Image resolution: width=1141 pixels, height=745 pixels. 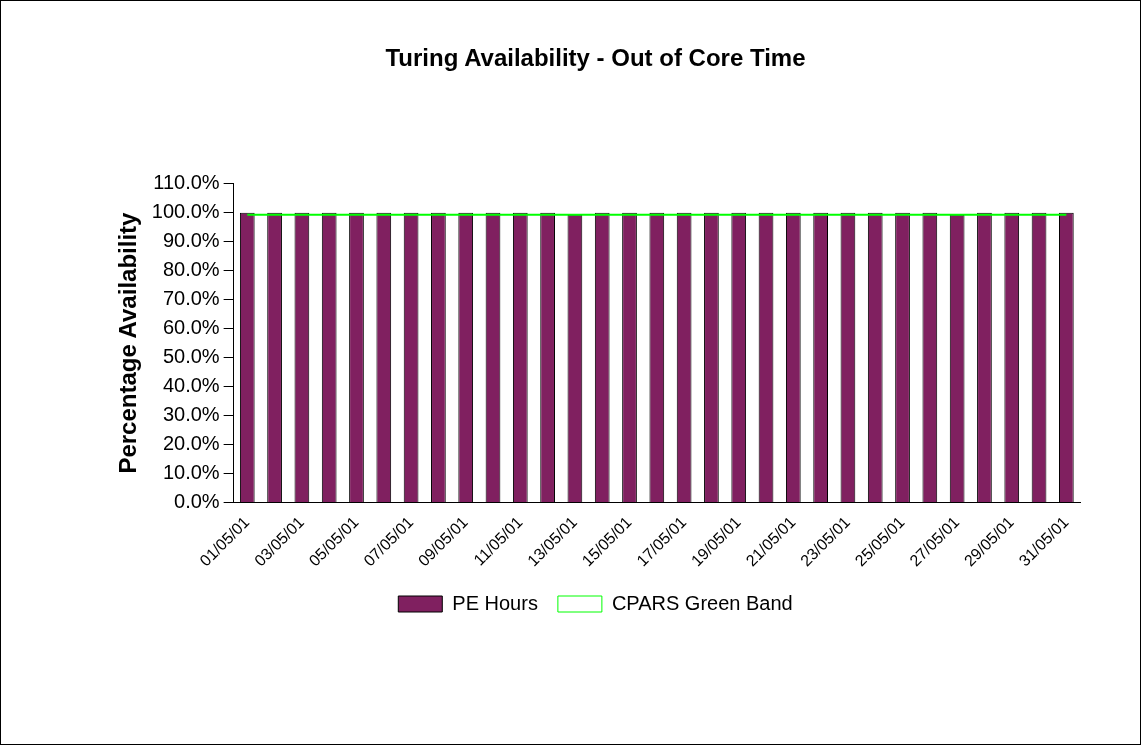 I want to click on legend-label: CPARS Green Band, so click(x=702, y=602).